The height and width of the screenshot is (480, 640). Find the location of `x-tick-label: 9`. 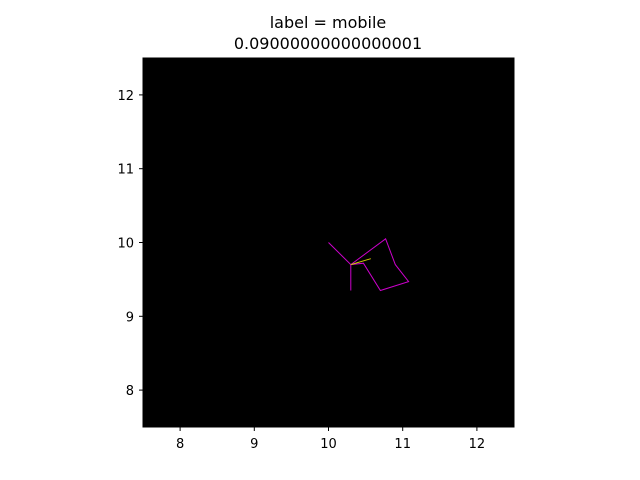

x-tick-label: 9 is located at coordinates (254, 444).